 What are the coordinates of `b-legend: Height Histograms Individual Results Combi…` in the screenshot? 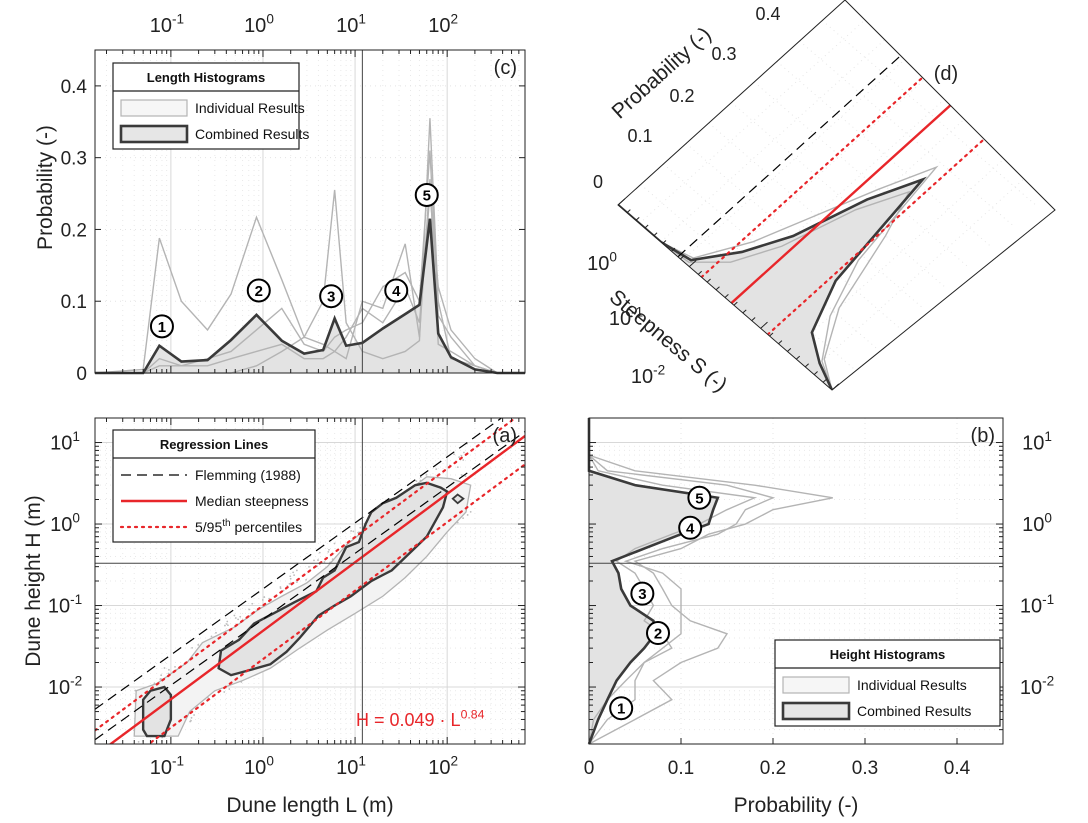 It's located at (887, 683).